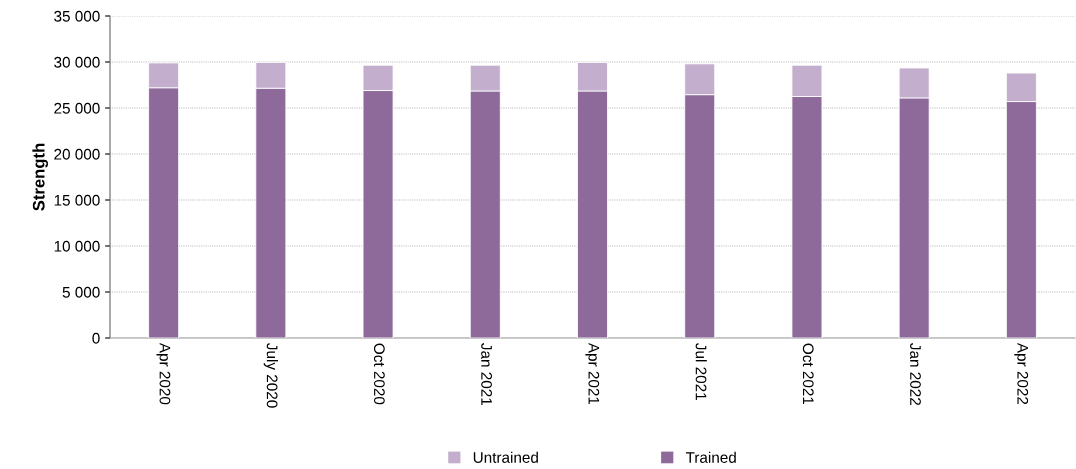  Describe the element at coordinates (701, 371) in the screenshot. I see `x-tick-label: Jul 2021` at that location.